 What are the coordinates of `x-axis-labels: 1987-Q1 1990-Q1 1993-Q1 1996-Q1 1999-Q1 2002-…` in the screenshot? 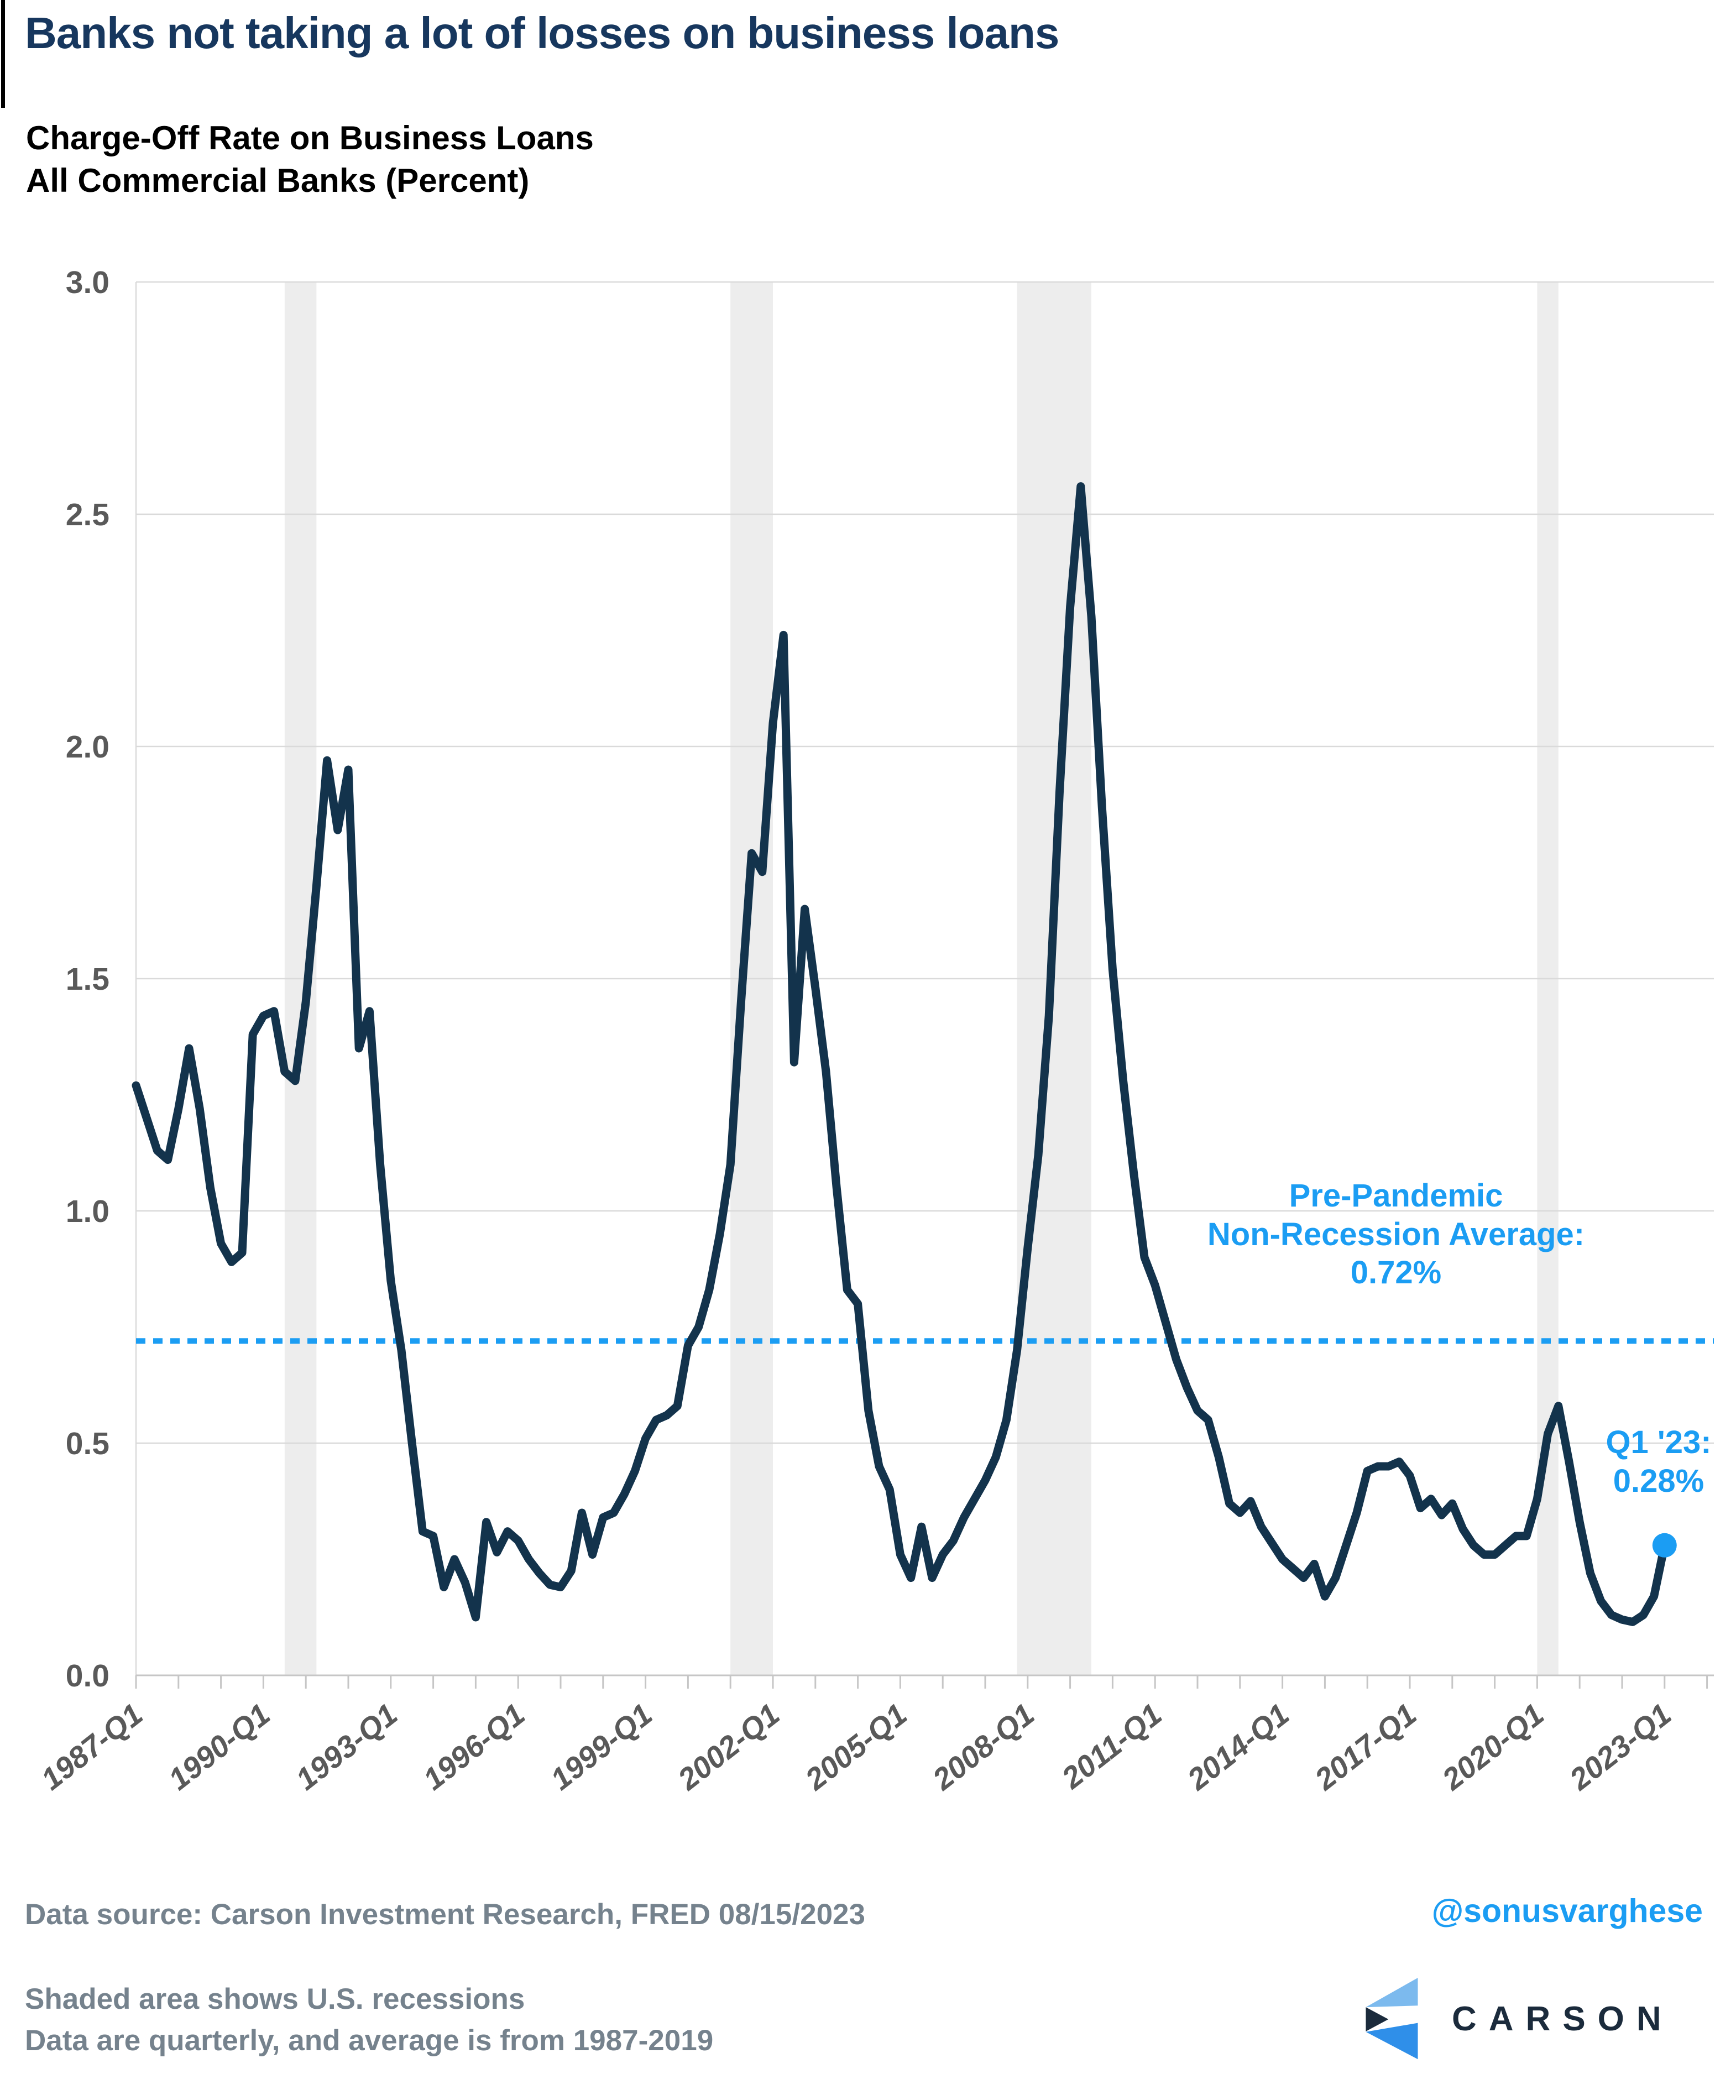 It's located at (857, 1747).